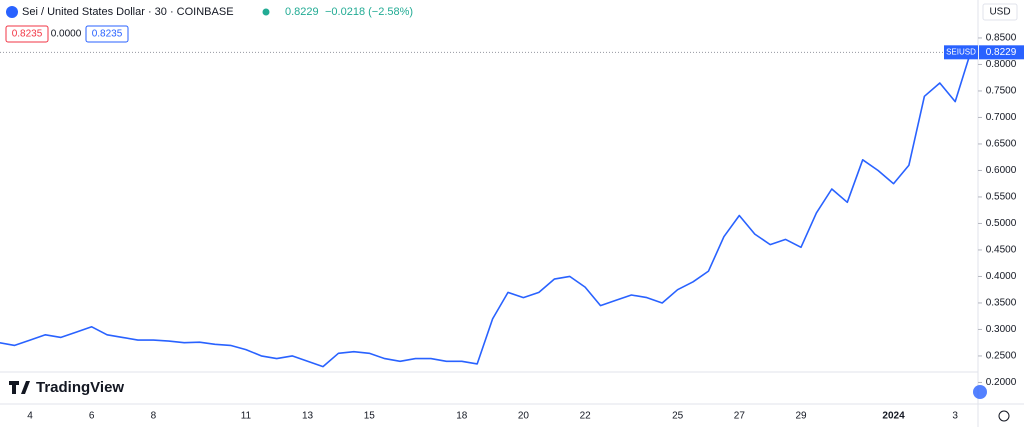  Describe the element at coordinates (740, 416) in the screenshot. I see `x-tick-label: 27` at that location.